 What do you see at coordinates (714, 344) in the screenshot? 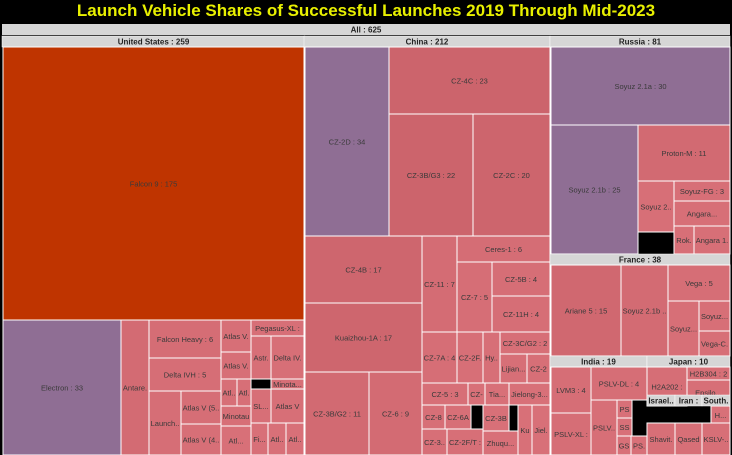
I see `group-3-tile-5-label: Vega-C.` at bounding box center [714, 344].